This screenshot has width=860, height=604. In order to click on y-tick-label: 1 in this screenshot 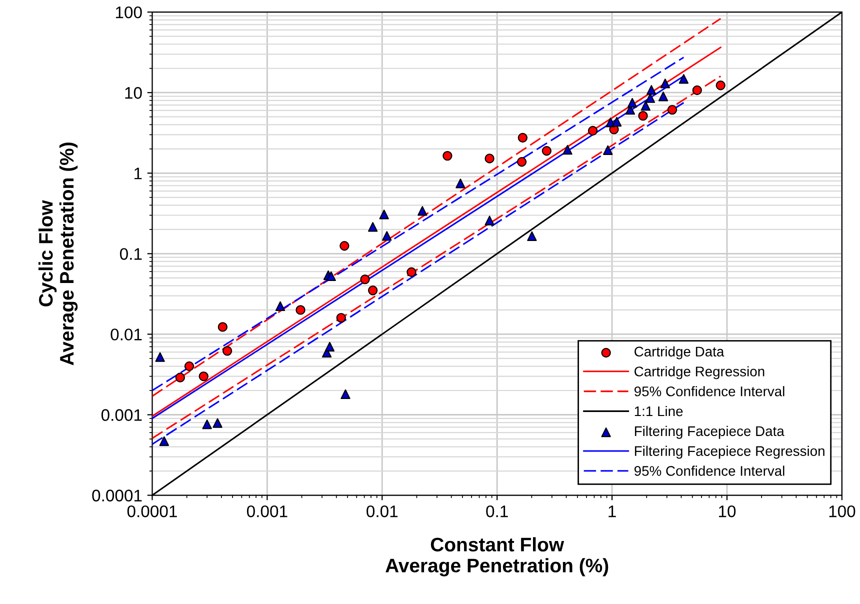, I will do `click(138, 174)`.